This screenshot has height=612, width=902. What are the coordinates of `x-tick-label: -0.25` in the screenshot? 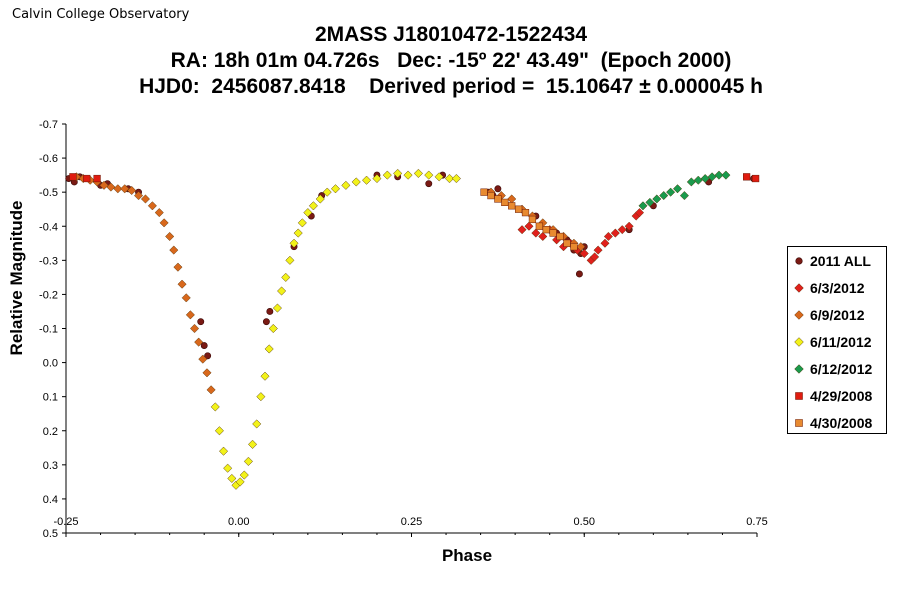 It's located at (65, 522).